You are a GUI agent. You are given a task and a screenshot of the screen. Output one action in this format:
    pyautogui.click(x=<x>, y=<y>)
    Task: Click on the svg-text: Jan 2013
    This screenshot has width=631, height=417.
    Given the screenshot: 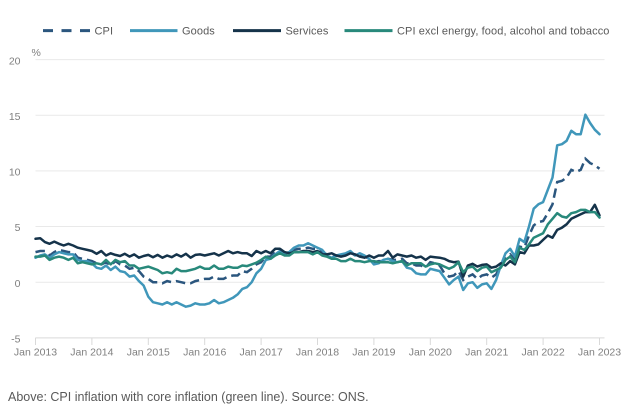 What is the action you would take?
    pyautogui.click(x=35, y=352)
    